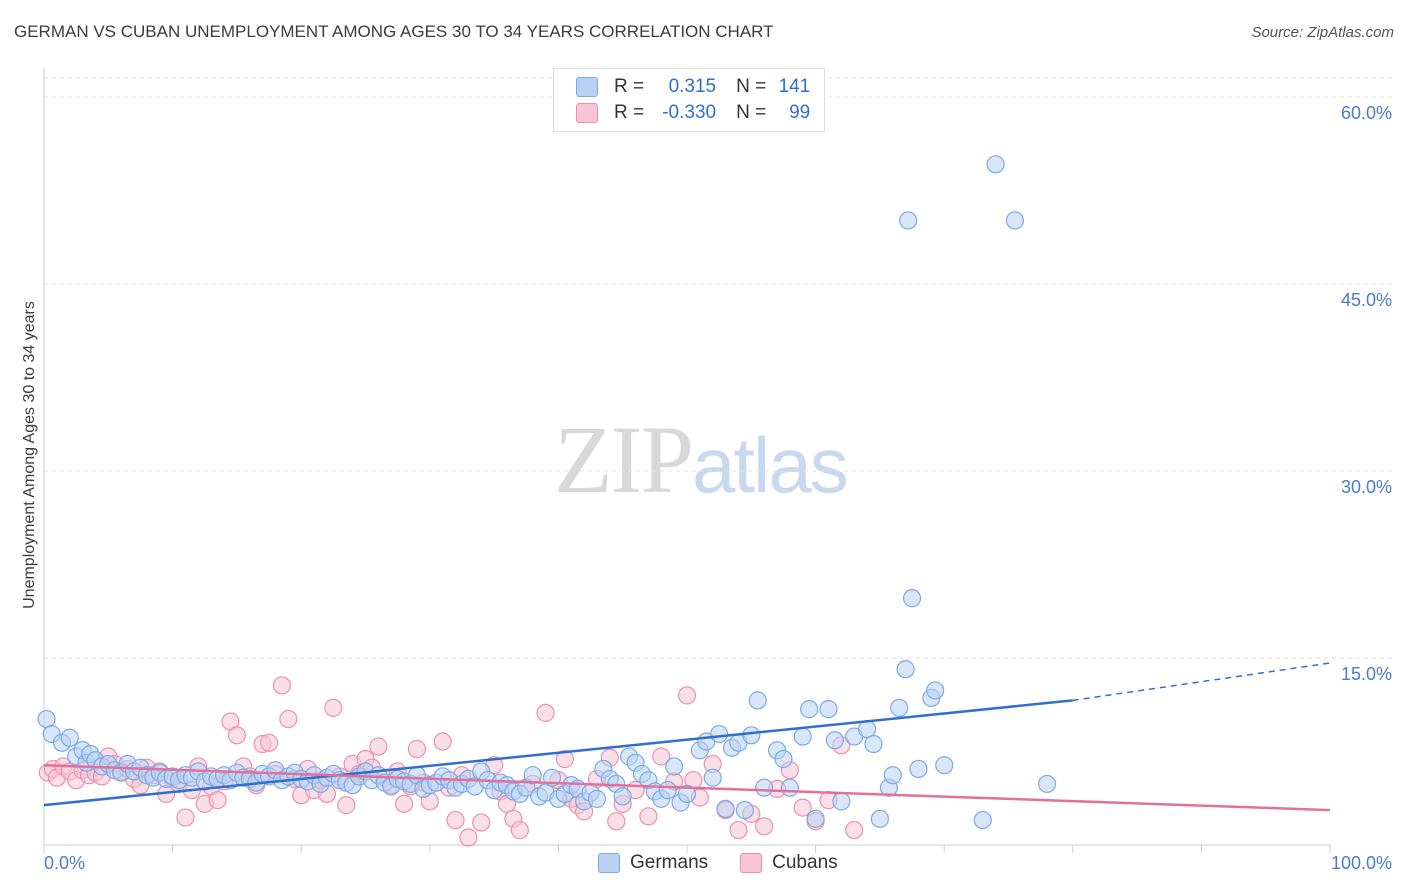  What do you see at coordinates (770, 465) in the screenshot?
I see `watermark-atlas: atlas` at bounding box center [770, 465].